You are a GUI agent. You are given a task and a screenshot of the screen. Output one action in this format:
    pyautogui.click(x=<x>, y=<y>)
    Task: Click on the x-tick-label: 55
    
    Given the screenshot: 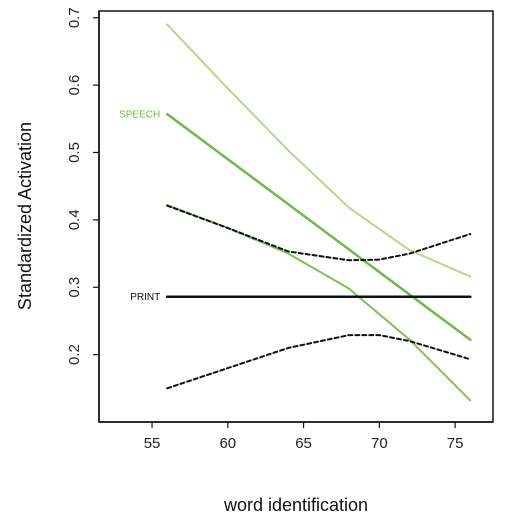 What is the action you would take?
    pyautogui.click(x=152, y=443)
    